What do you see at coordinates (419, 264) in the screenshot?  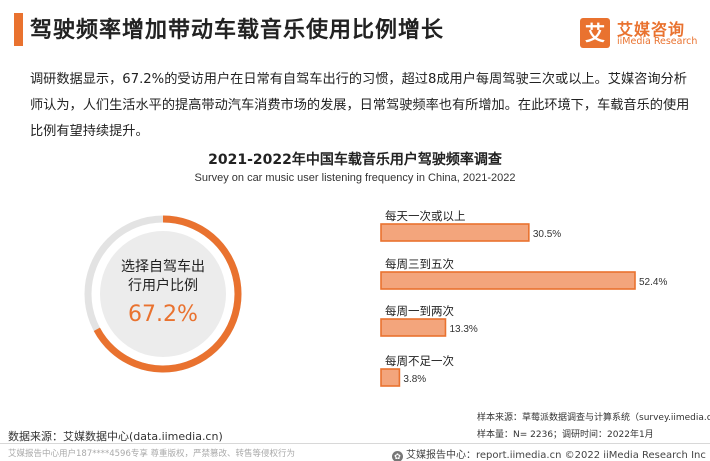 I see `bar-category-label: 每周三到五次` at bounding box center [419, 264].